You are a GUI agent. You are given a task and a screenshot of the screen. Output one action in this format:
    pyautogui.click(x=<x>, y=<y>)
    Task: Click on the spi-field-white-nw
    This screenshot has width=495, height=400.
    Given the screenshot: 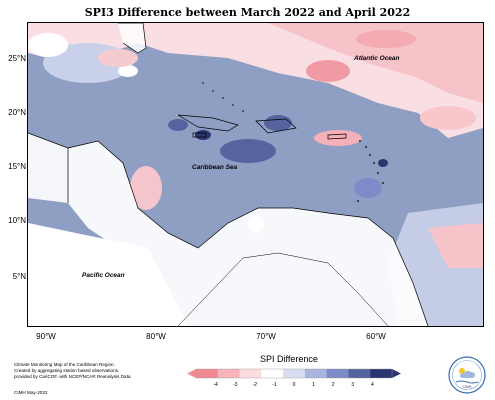 What is the action you would take?
    pyautogui.click(x=48, y=45)
    